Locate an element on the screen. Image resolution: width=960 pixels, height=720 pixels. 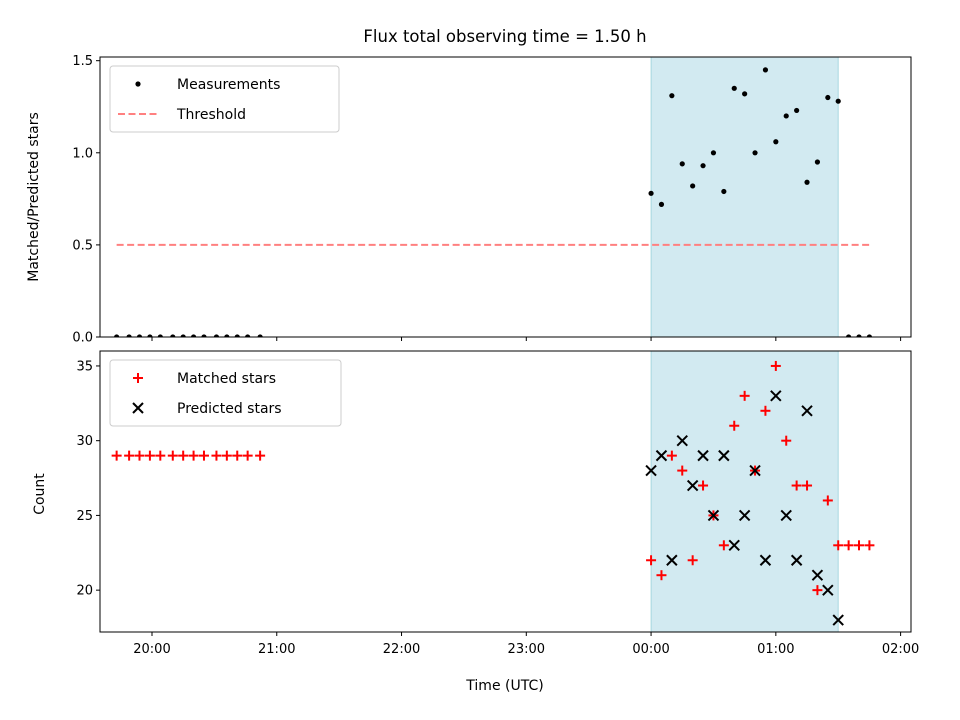
legend-entry: Threshold is located at coordinates (182, 115).